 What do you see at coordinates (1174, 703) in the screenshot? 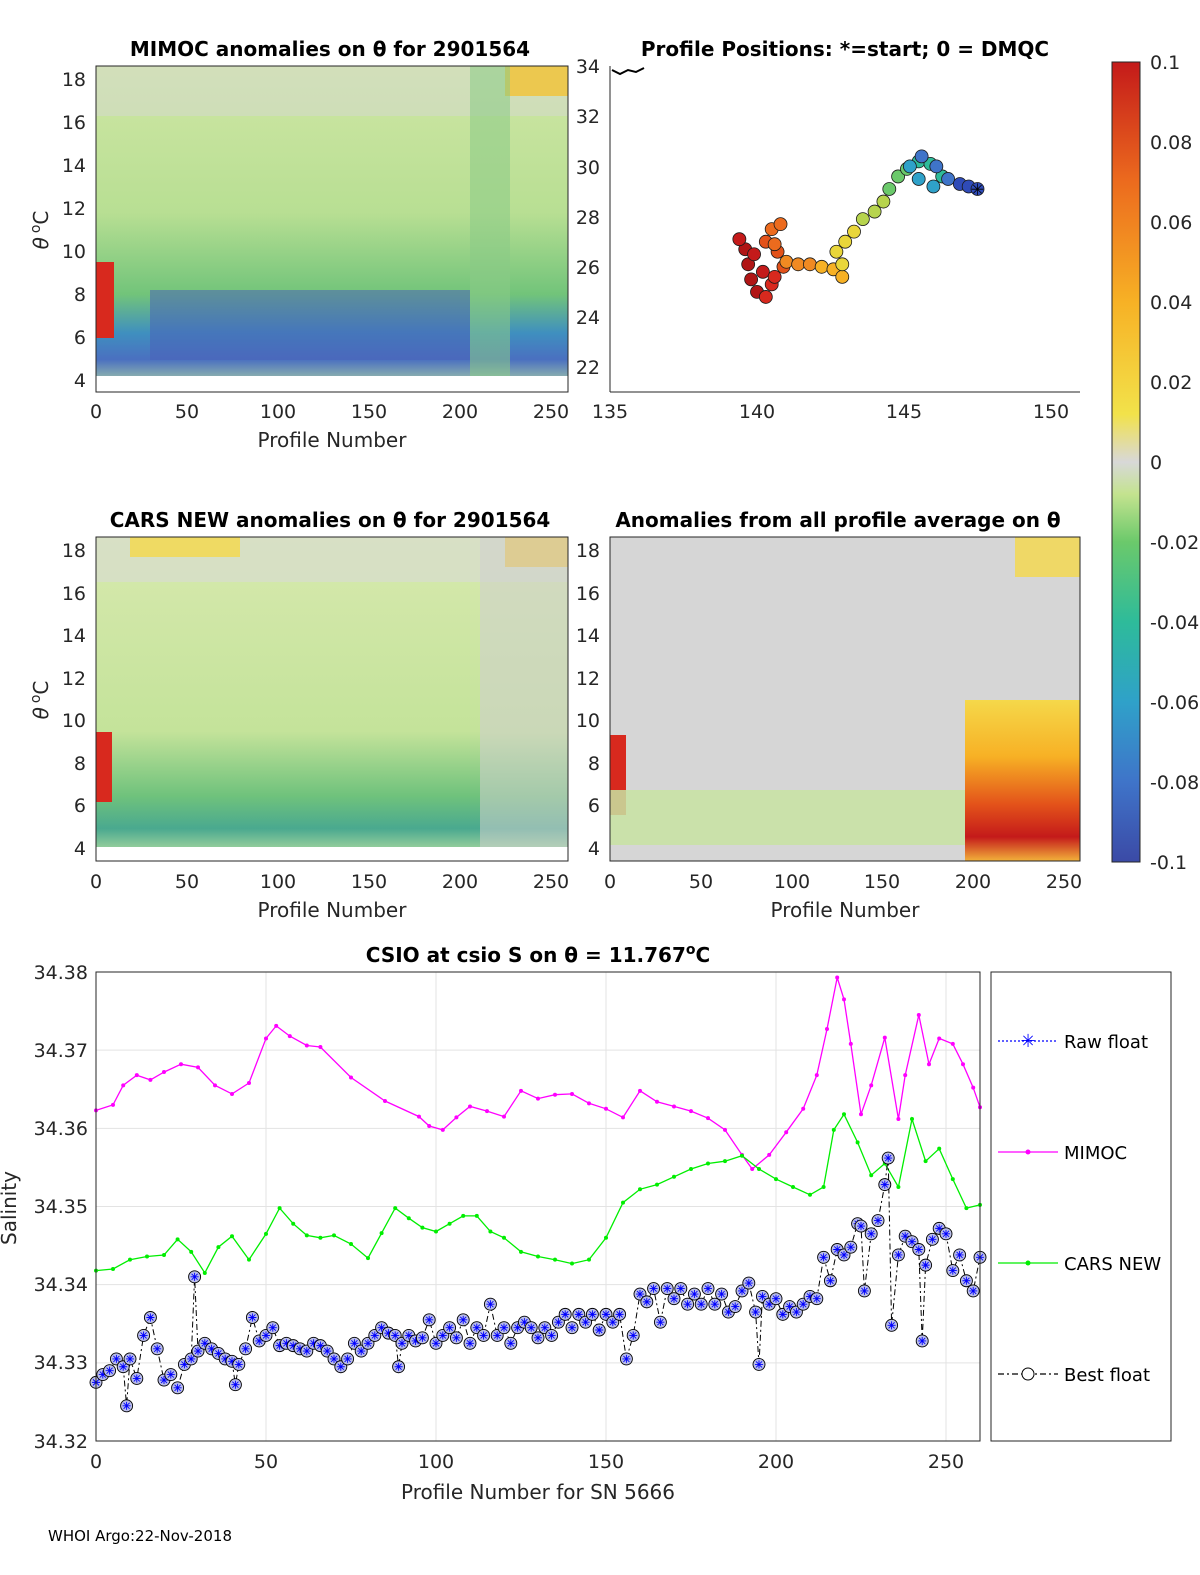
I see `colorbar-tick: -0.06` at bounding box center [1174, 703].